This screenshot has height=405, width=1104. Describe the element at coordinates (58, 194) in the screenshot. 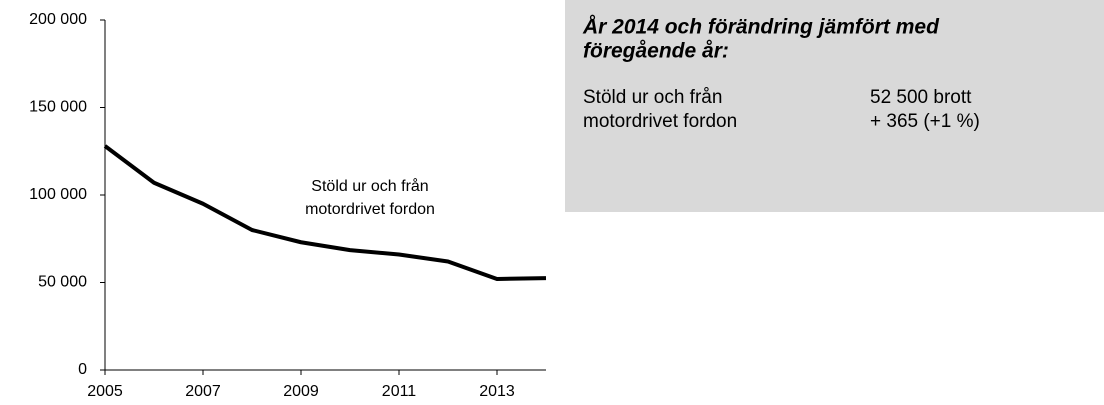

I see `y-tick-label: 100 000` at that location.